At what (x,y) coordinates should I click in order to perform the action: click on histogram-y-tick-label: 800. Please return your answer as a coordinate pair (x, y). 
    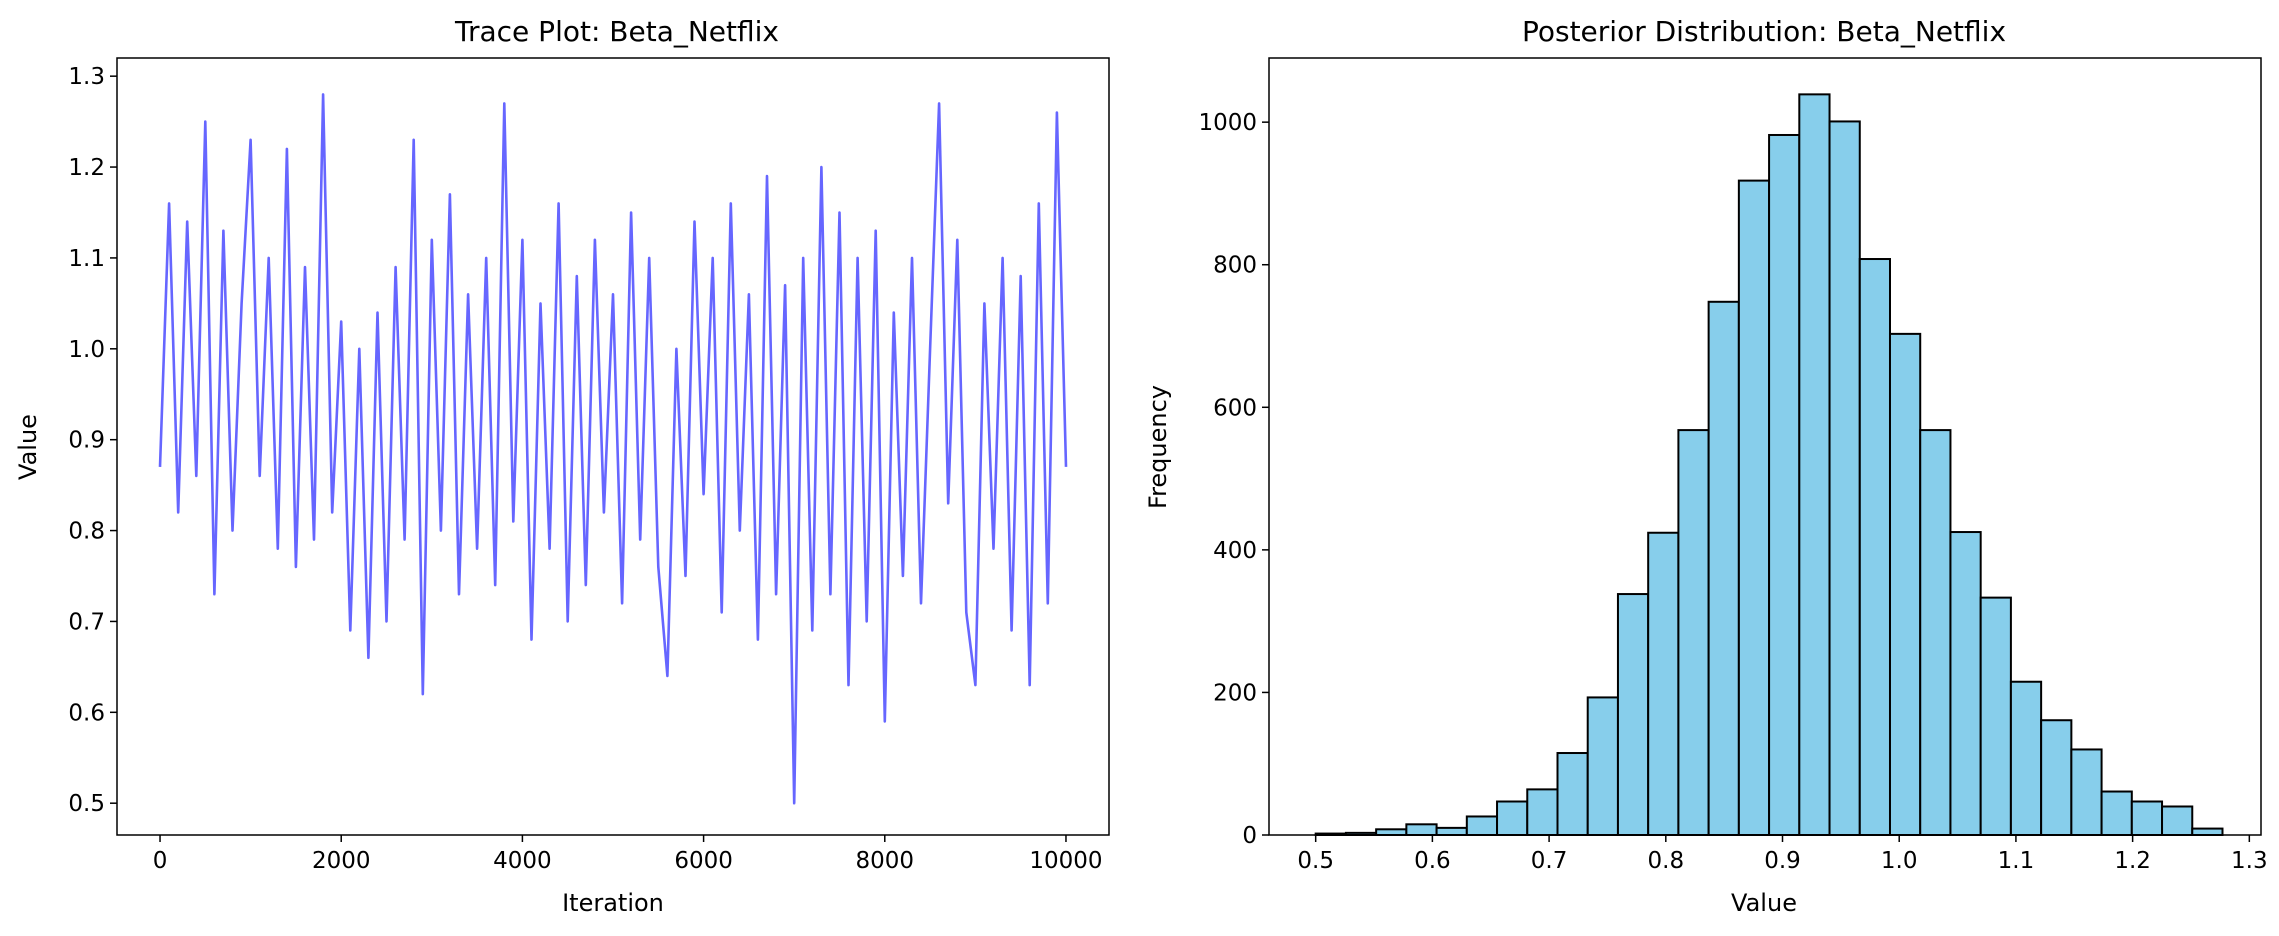
    Looking at the image, I should click on (1235, 266).